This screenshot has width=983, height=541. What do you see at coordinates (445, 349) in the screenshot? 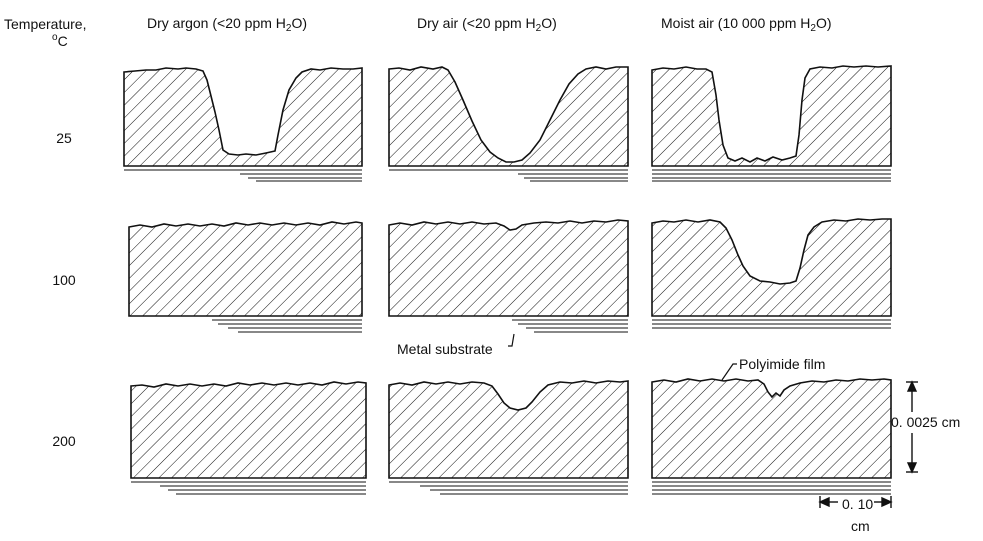
I see `metal-substrate-label: Metal substrate` at bounding box center [445, 349].